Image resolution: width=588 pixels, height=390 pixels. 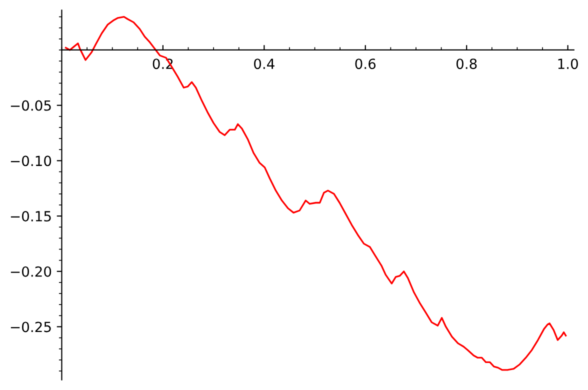 What do you see at coordinates (30, 327) in the screenshot?
I see `y-tick-label: −0.25` at bounding box center [30, 327].